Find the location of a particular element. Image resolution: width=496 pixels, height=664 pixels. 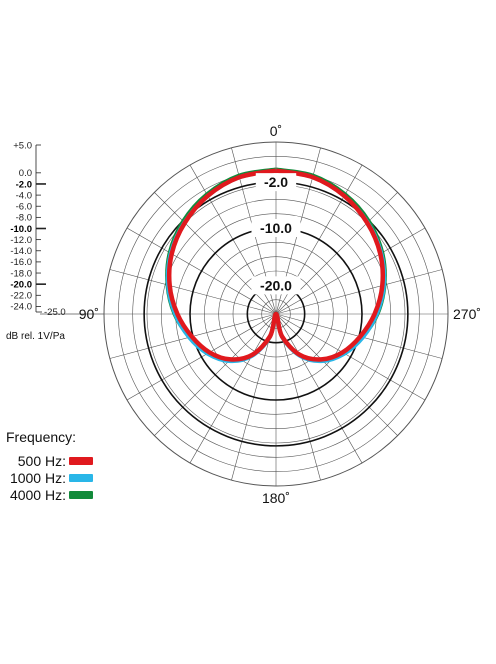

polar-curves is located at coordinates (276, 265).